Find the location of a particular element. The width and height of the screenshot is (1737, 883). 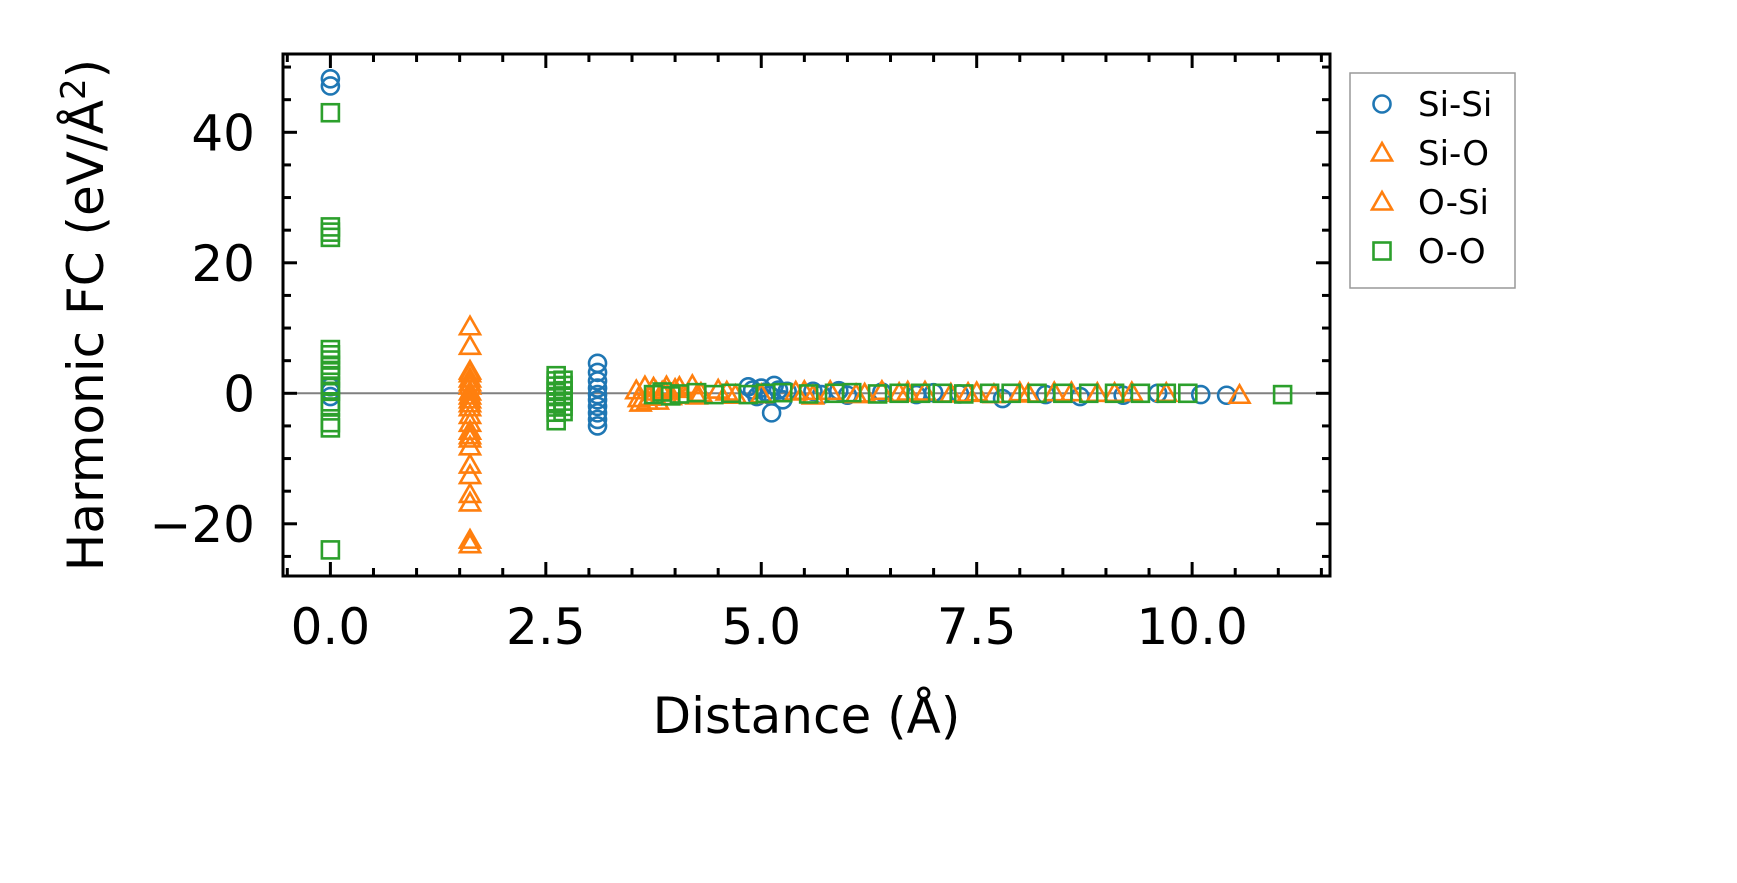

x-tick-label: 2.5 is located at coordinates (546, 627).